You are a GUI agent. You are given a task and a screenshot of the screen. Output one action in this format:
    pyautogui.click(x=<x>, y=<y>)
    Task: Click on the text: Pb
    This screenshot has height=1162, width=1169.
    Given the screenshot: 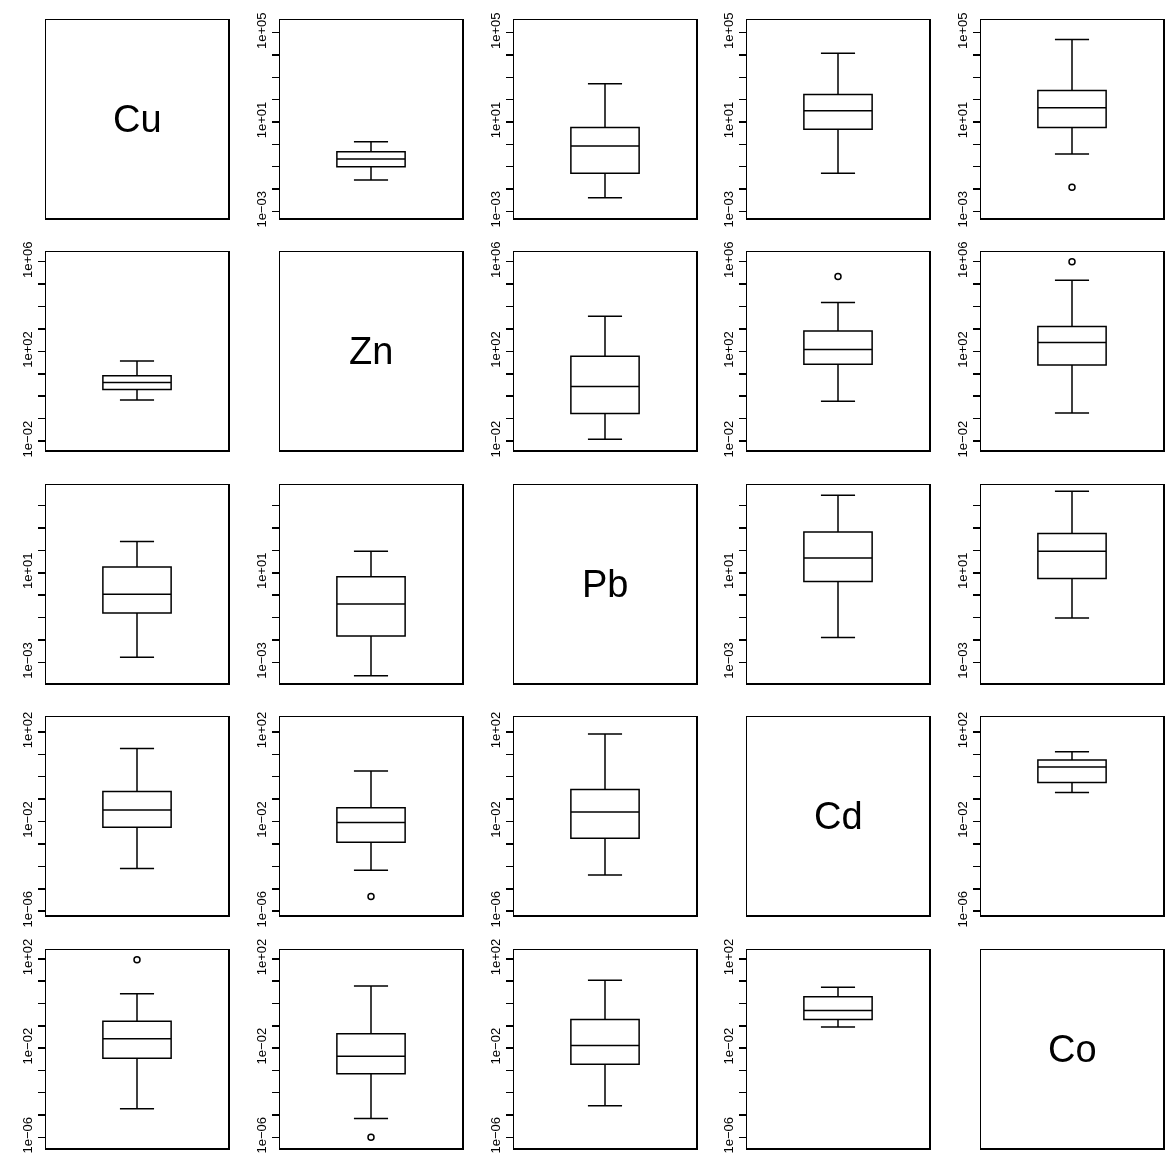 What is the action you would take?
    pyautogui.click(x=605, y=583)
    